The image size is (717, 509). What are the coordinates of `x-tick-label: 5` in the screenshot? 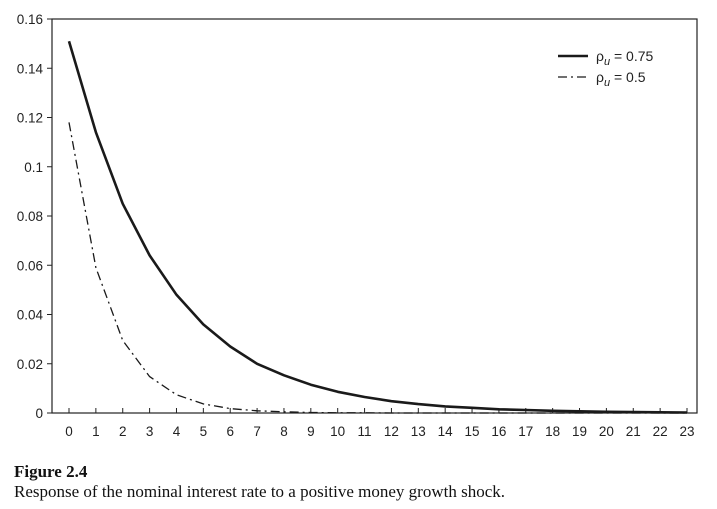 It's located at (204, 431).